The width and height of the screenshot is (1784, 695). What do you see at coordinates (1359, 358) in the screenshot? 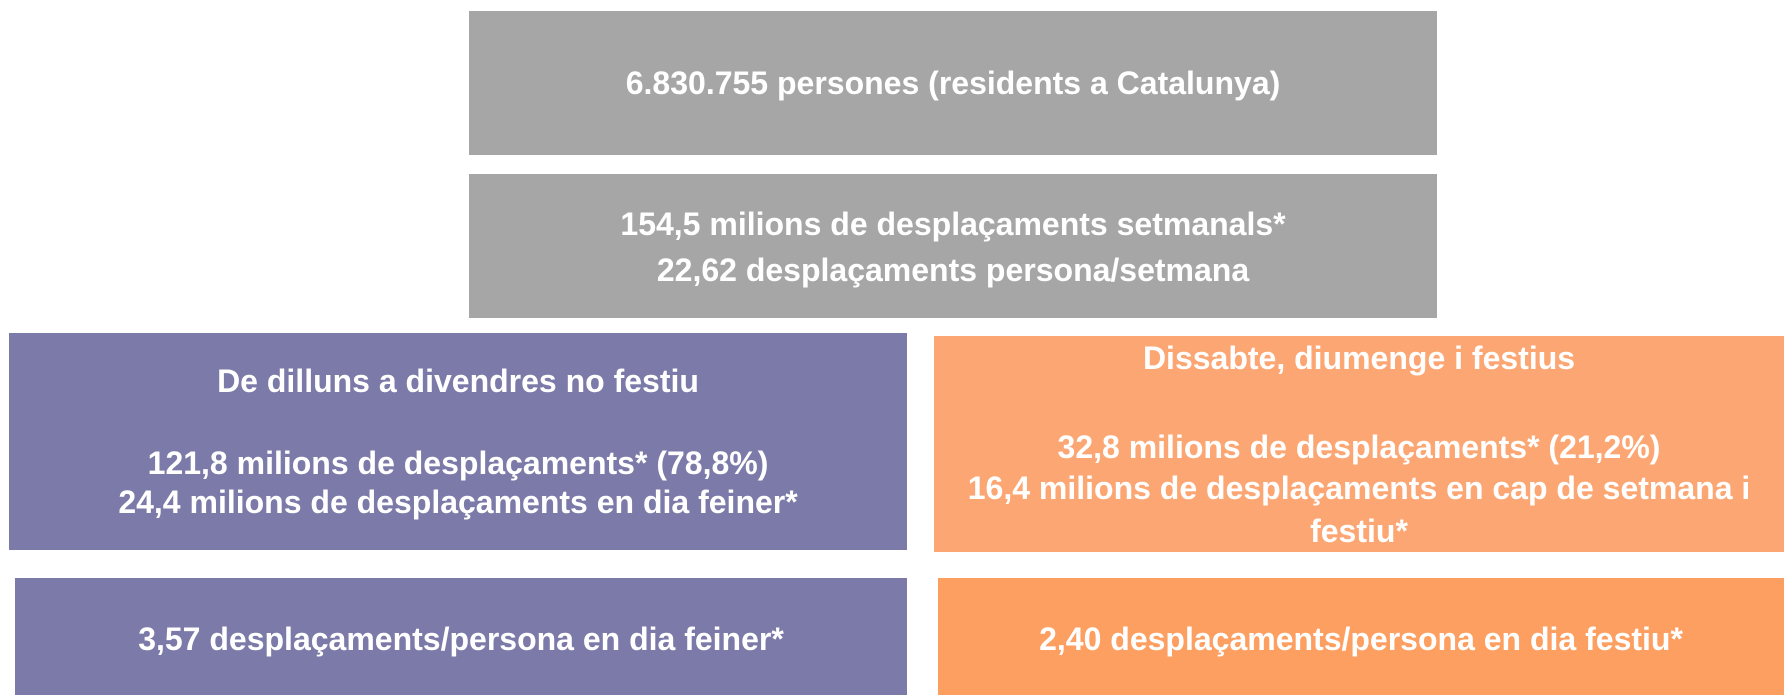
I see `box-heading: Dissabte, diumenge i festius` at bounding box center [1359, 358].